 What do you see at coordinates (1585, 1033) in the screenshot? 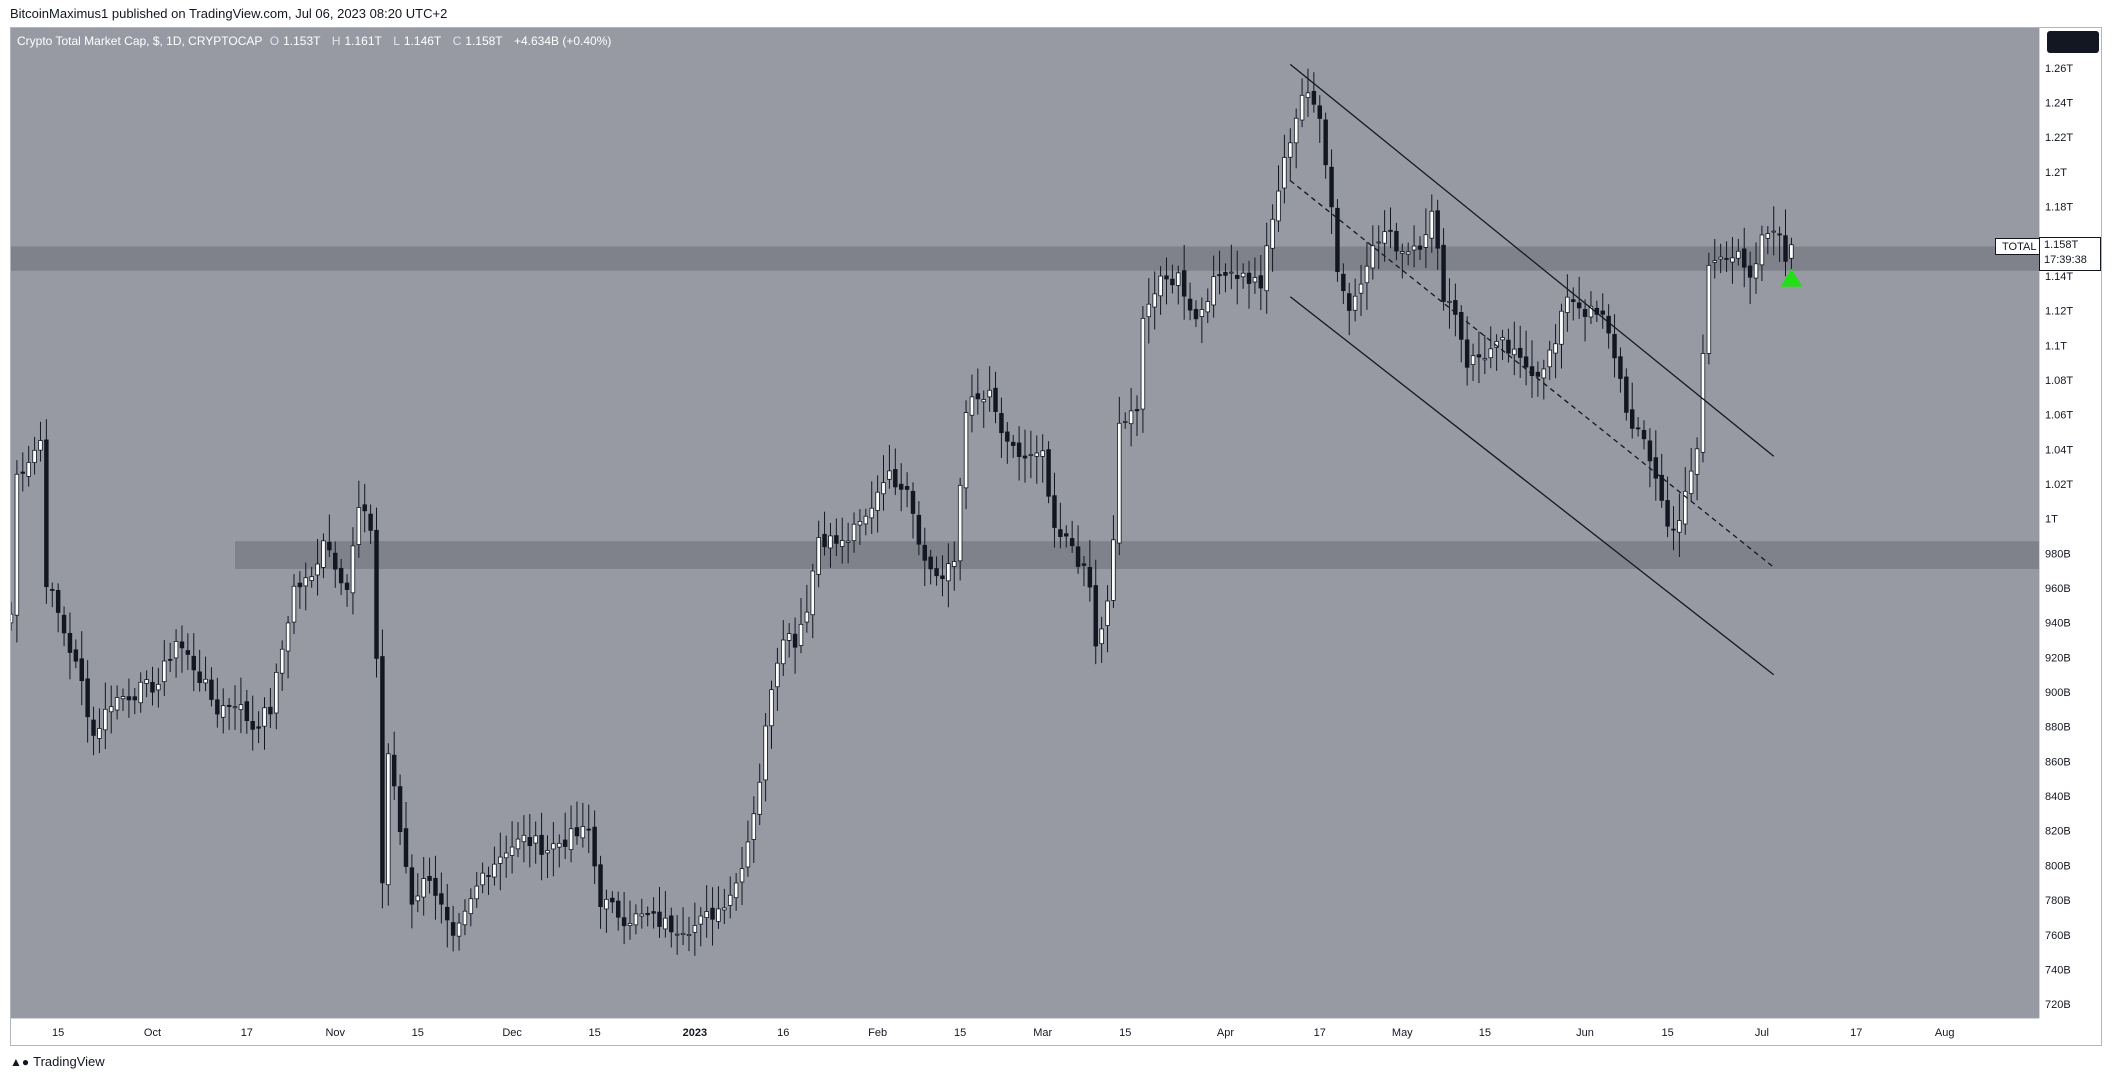
I see `time-tick-label: Jun` at bounding box center [1585, 1033].